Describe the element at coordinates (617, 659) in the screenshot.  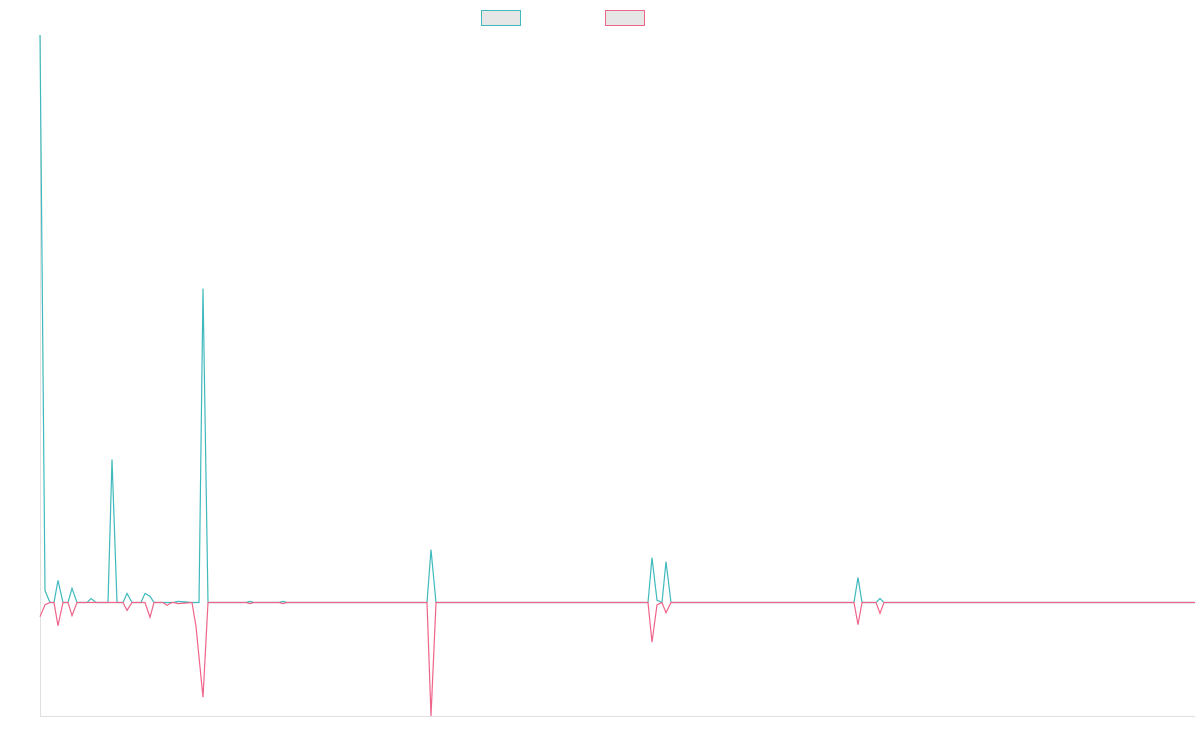
I see `line` at that location.